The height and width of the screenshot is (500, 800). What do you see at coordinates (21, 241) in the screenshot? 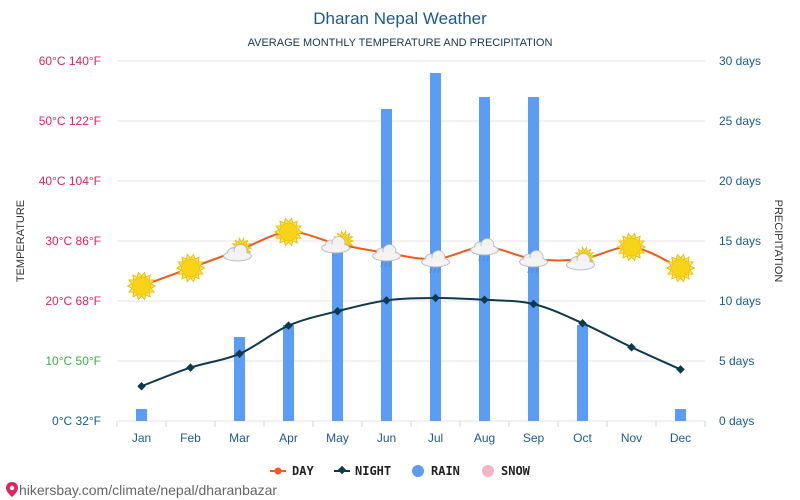
I see `left-axis-title: TEMPERATURE` at bounding box center [21, 241].